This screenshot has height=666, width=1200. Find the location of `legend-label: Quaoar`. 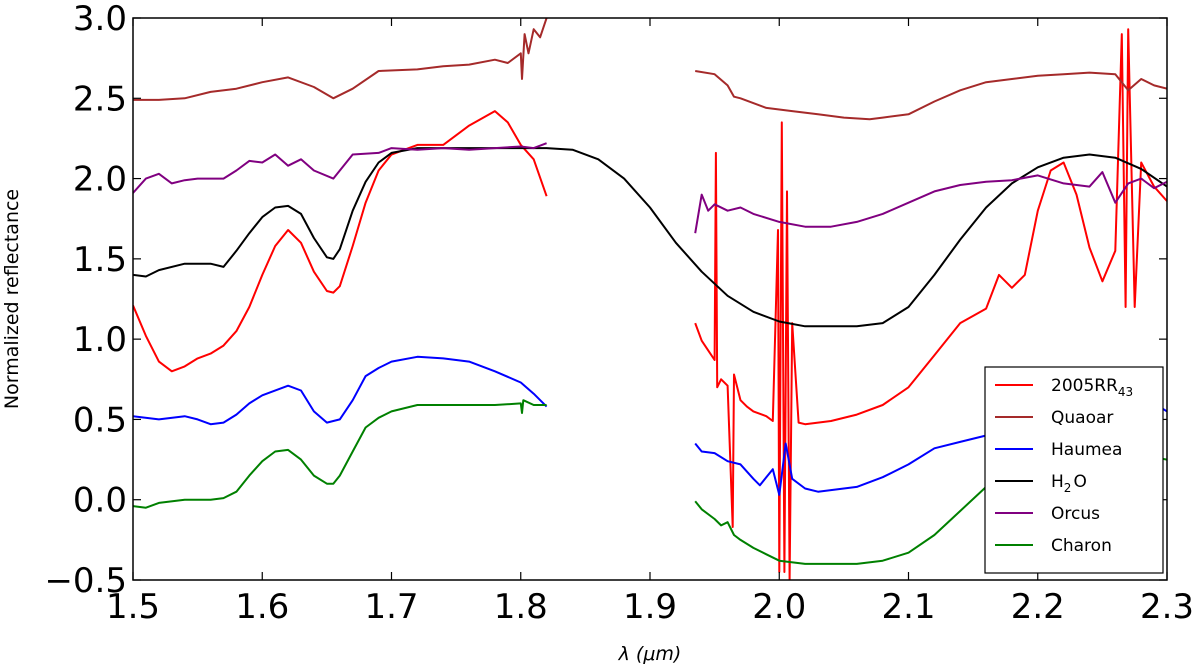

legend-label: Quaoar is located at coordinates (1082, 418).